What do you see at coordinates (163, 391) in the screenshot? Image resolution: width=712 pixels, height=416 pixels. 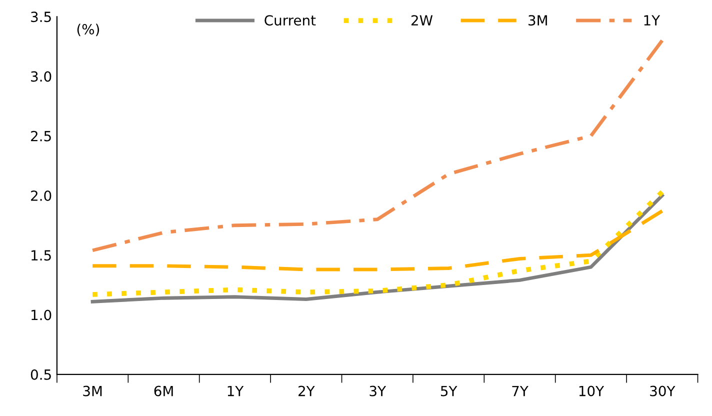 I see `x-tick-label: 6M` at bounding box center [163, 391].